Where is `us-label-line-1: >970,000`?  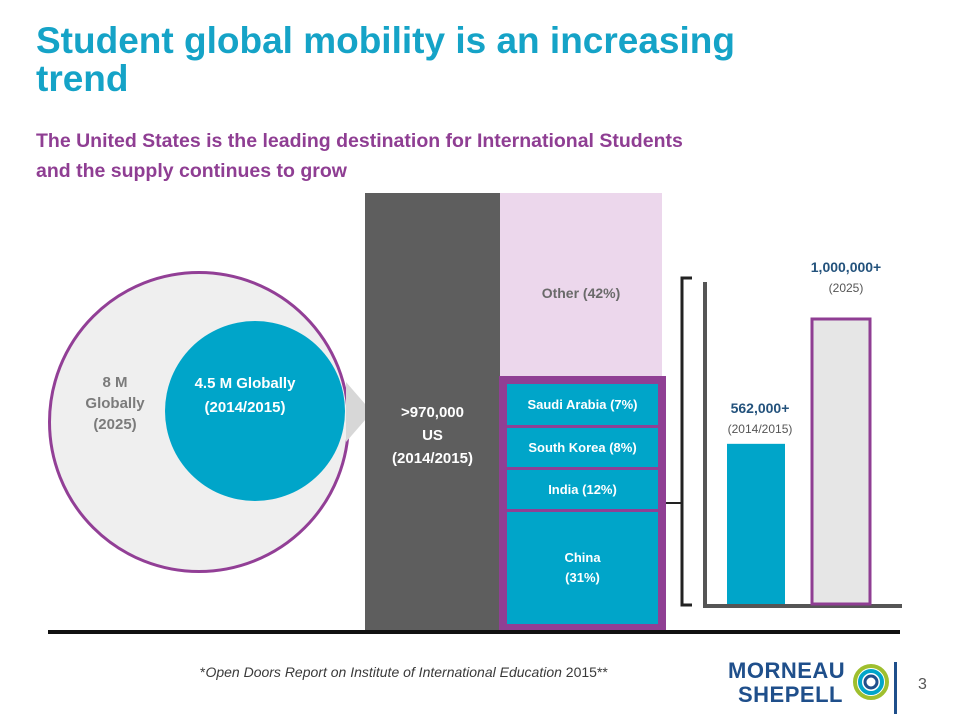
us-label-line-1: >970,000 is located at coordinates (432, 412).